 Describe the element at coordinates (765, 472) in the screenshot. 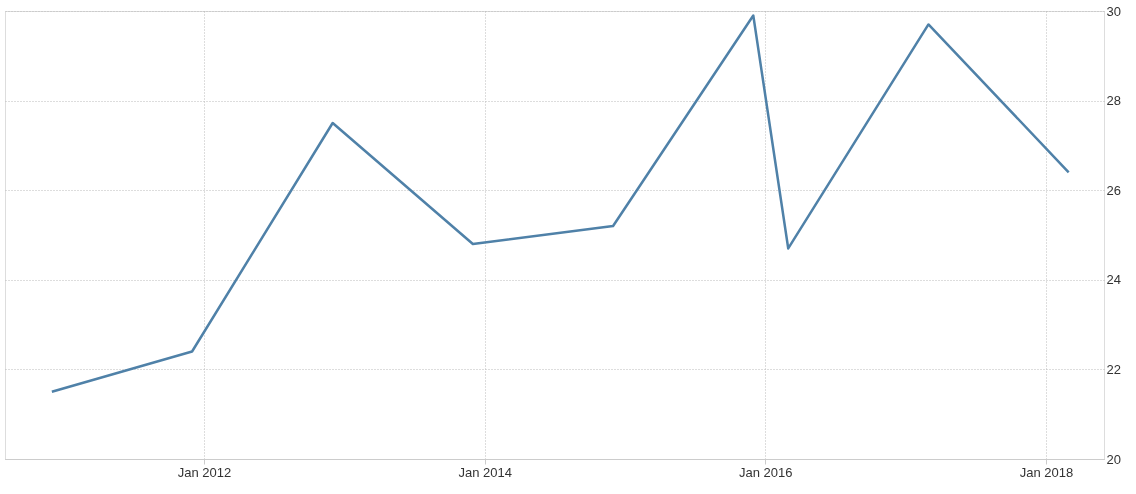

I see `x-tick-label: Jan 2016` at that location.